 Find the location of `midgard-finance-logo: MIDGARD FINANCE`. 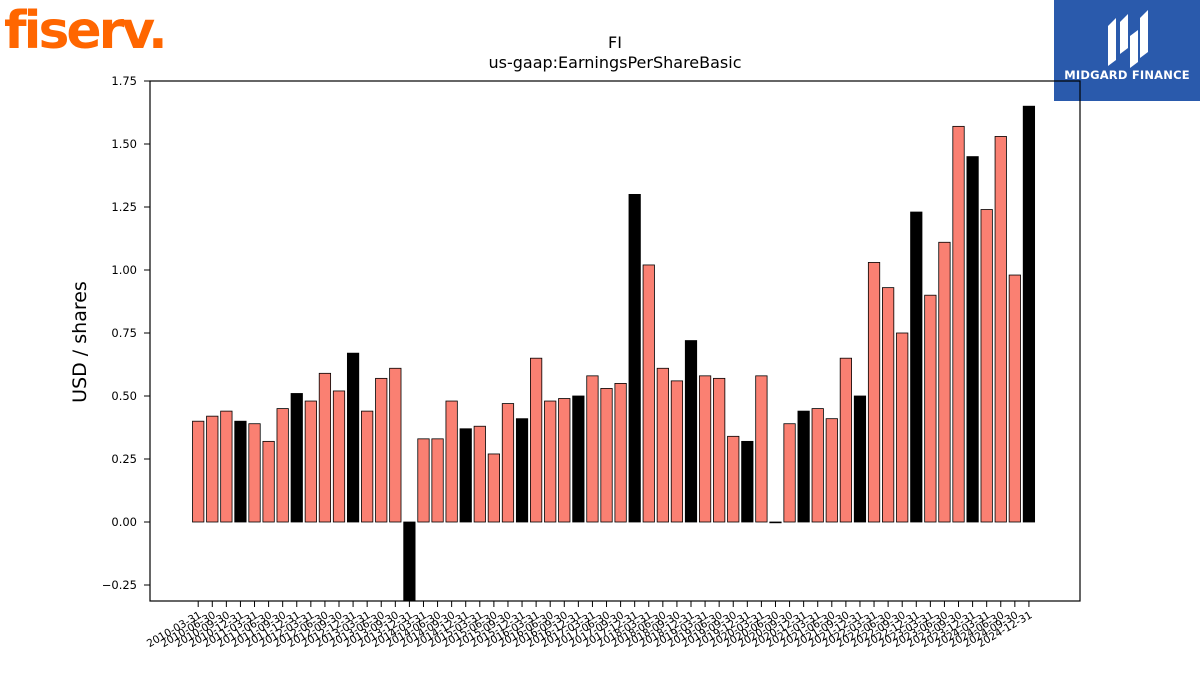

midgard-finance-logo: MIDGARD FINANCE is located at coordinates (1127, 50).